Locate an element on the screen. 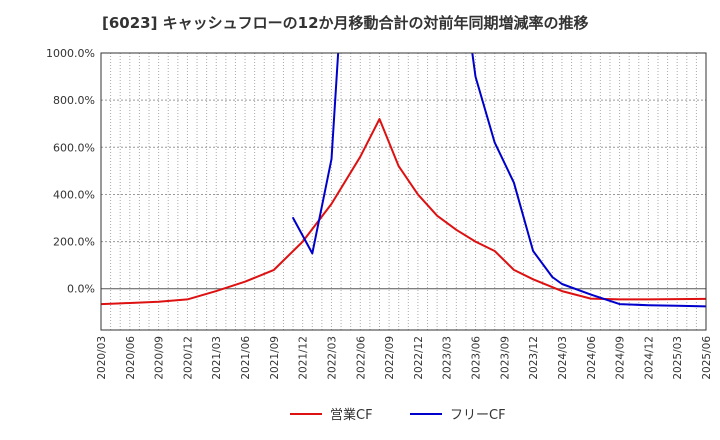  x-tick-label: 2022/03 is located at coordinates (332, 358).